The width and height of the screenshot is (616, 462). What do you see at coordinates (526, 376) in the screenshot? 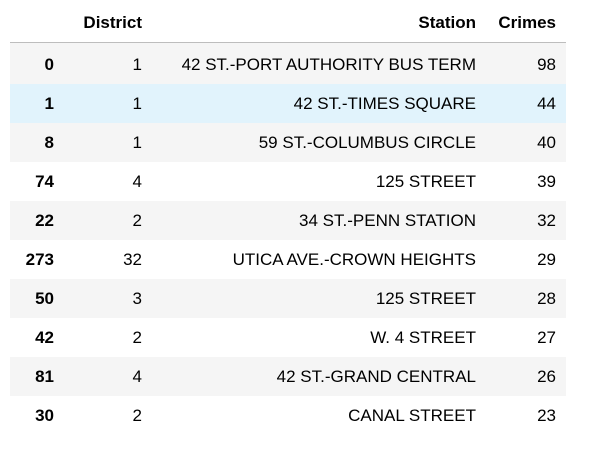
I see `cell-crimes: 26` at bounding box center [526, 376].